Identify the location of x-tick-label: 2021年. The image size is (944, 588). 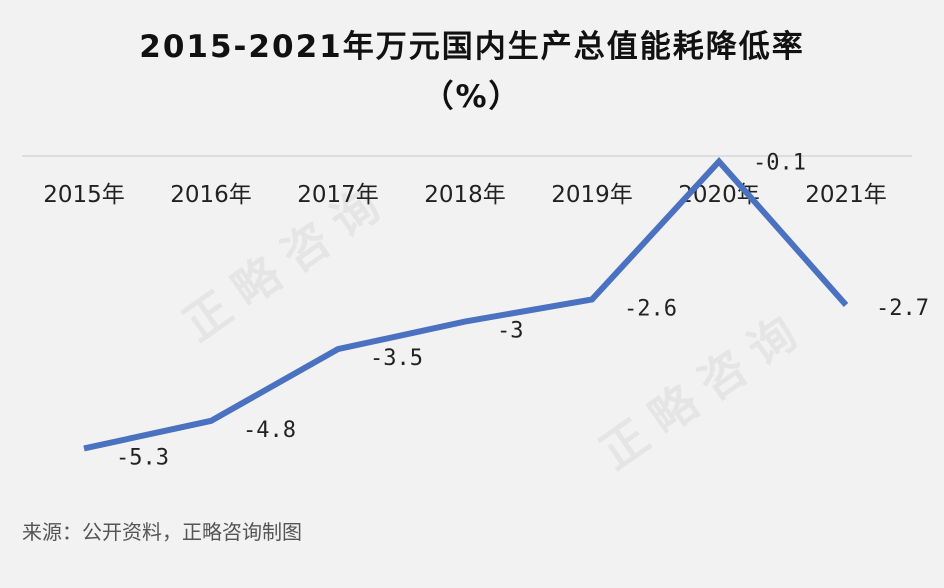
(846, 195).